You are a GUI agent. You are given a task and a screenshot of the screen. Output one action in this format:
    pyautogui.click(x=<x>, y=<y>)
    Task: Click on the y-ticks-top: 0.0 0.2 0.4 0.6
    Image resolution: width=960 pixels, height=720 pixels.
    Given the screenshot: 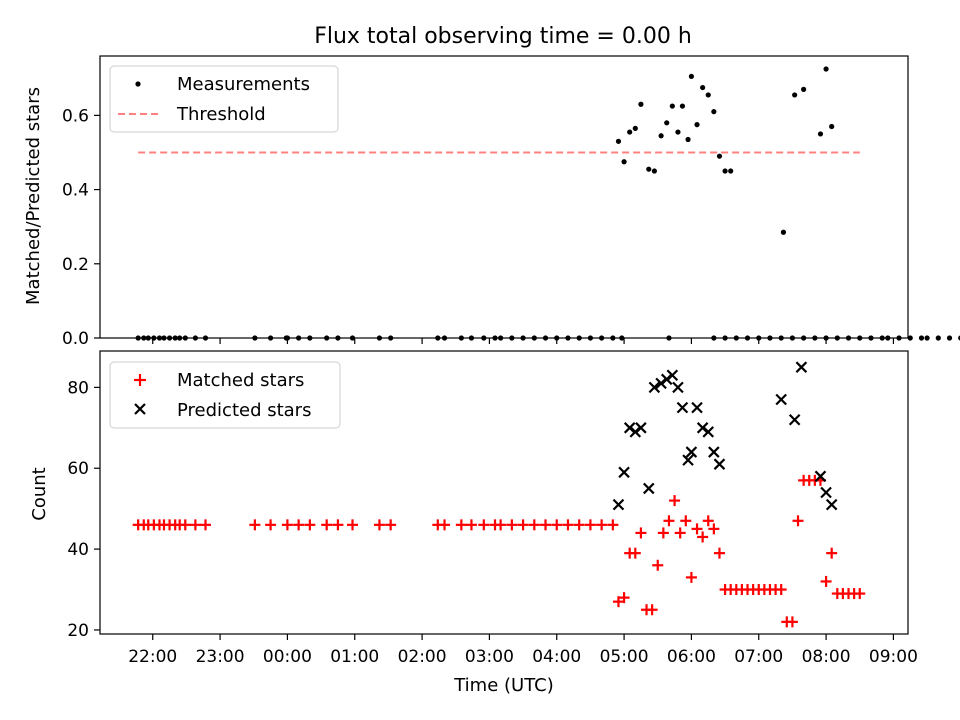 What is the action you would take?
    pyautogui.click(x=81, y=227)
    